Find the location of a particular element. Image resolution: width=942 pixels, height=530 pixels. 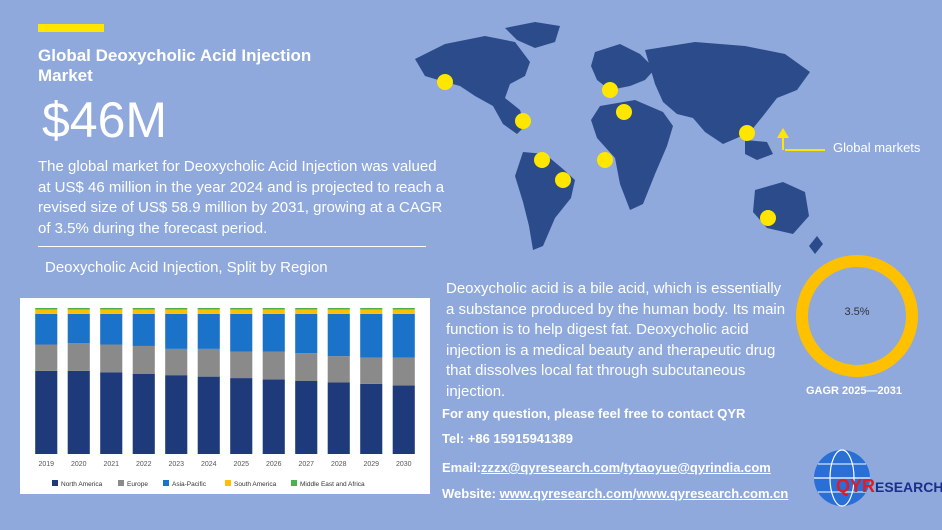

legend-label: Middle East and Africa is located at coordinates (332, 484).